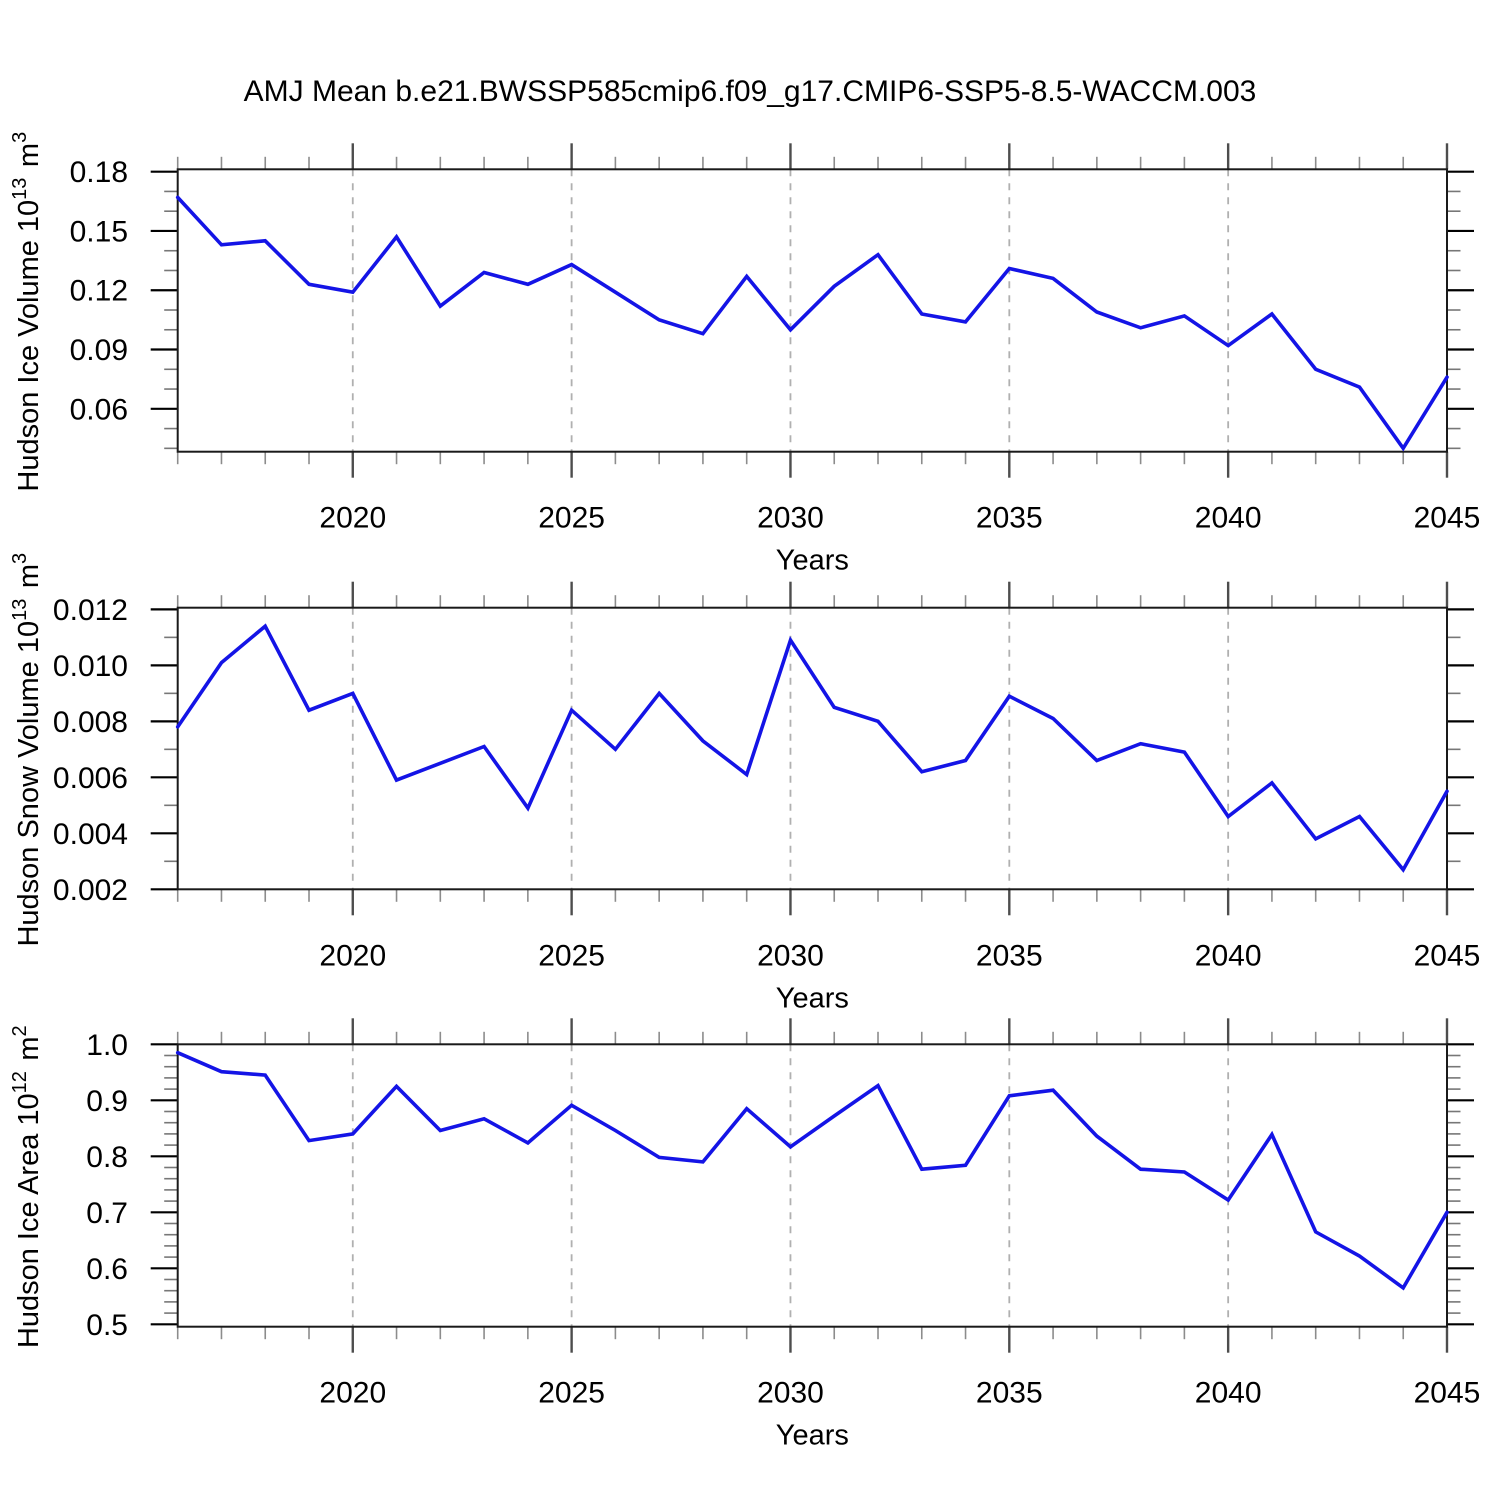  What do you see at coordinates (27, 310) in the screenshot?
I see `y-axis-title: Hudson Ice Volume 1013 m3` at bounding box center [27, 310].